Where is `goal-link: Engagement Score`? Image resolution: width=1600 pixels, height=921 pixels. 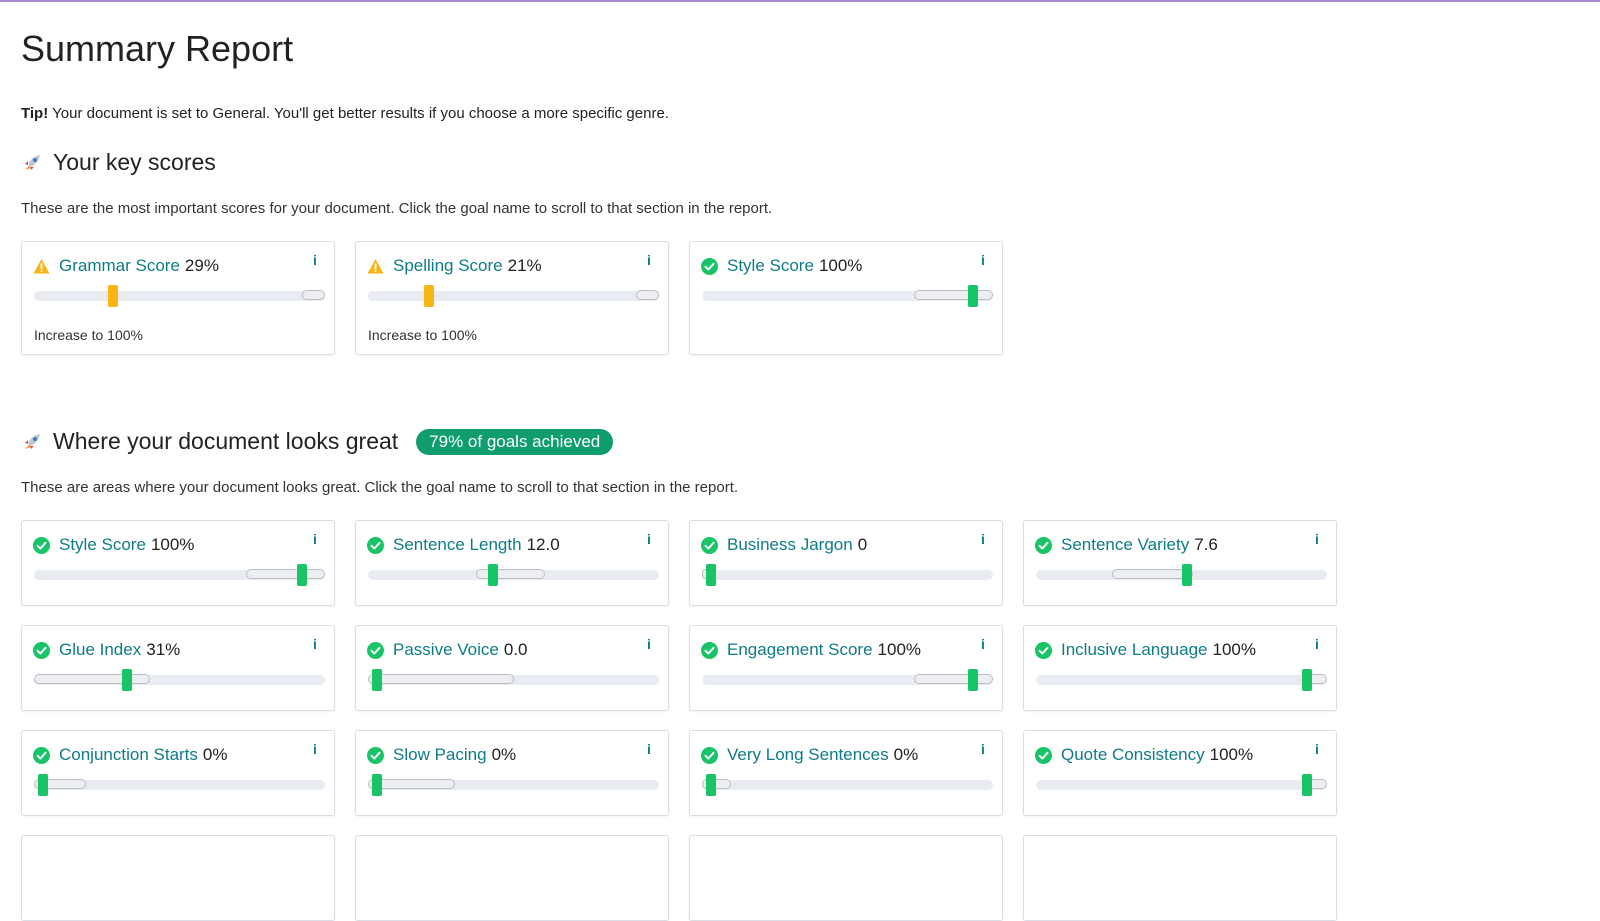 goal-link: Engagement Score is located at coordinates (800, 649).